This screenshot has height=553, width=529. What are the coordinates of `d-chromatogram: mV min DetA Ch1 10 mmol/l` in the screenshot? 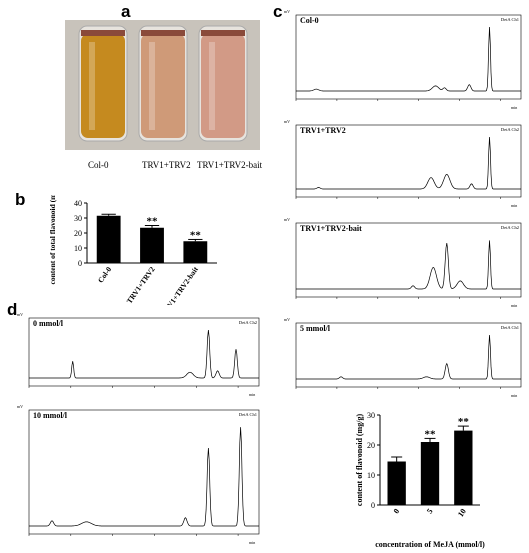 It's located at (140, 474).